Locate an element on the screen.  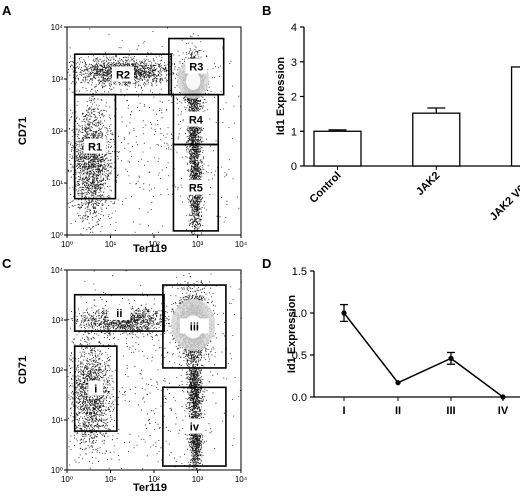
panel-a-gate-label-0: R1 is located at coordinates (95, 148).